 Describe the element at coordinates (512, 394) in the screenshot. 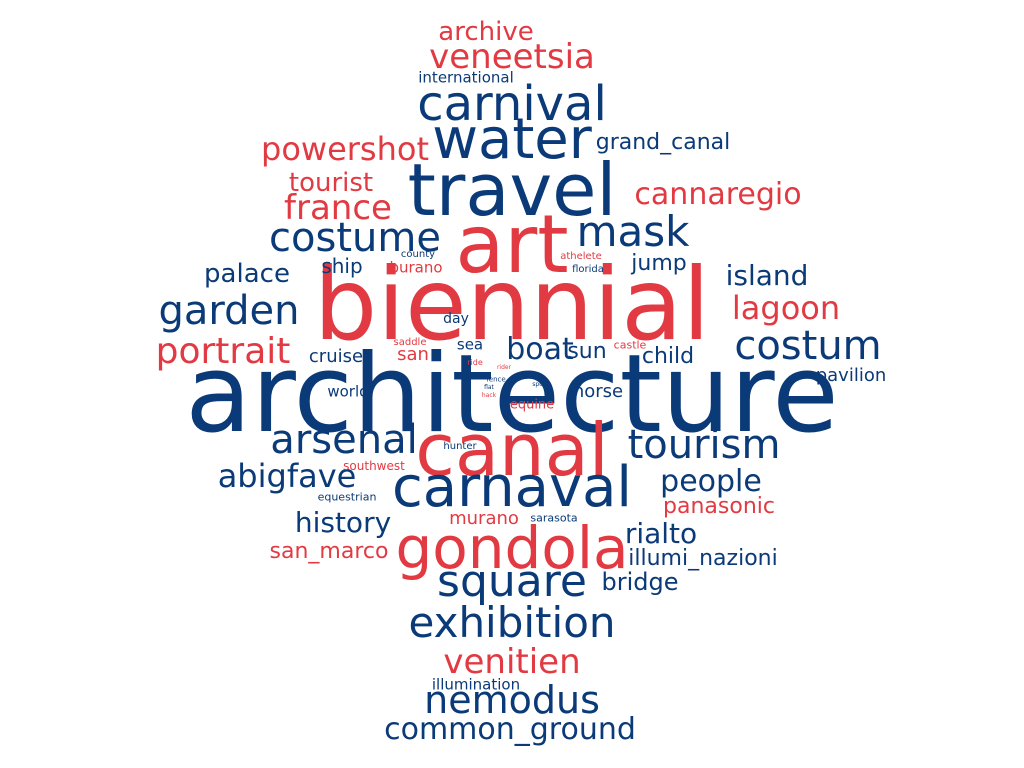

I see `word: architecture` at that location.